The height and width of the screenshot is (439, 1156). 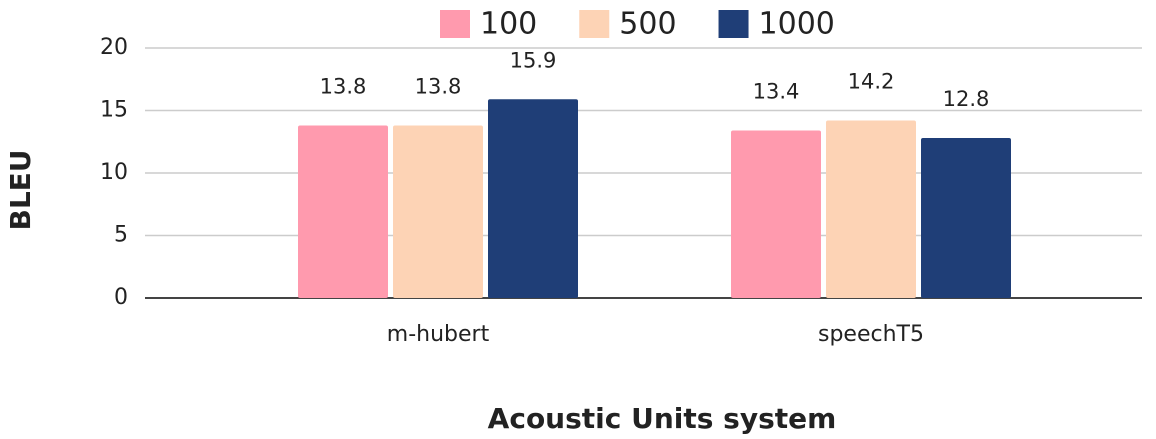 I want to click on y-tick-label: 20, so click(x=114, y=47).